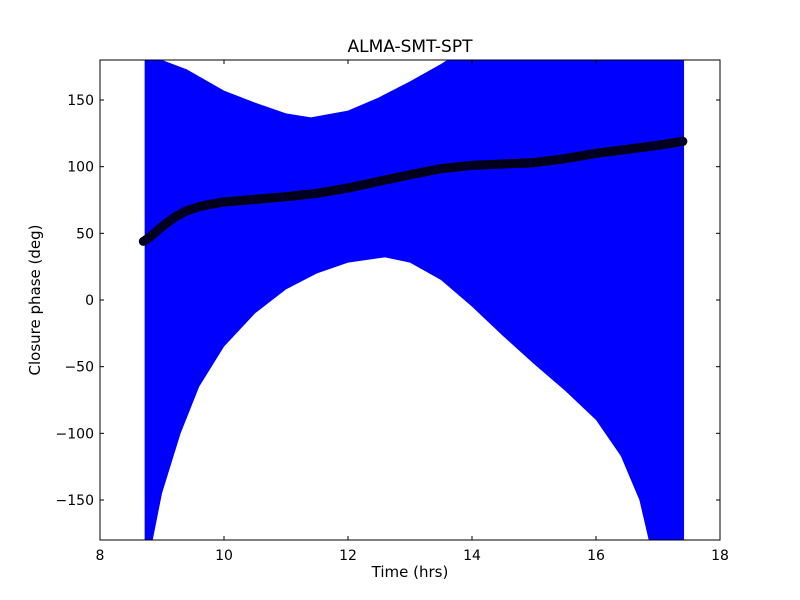 The image size is (800, 600). I want to click on y-tick-label: −100, so click(75, 434).